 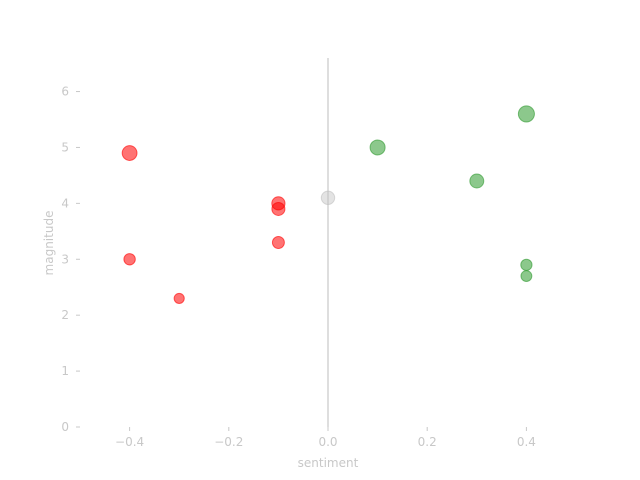 What do you see at coordinates (228, 442) in the screenshot?
I see `x-tick-label: −0.2` at bounding box center [228, 442].